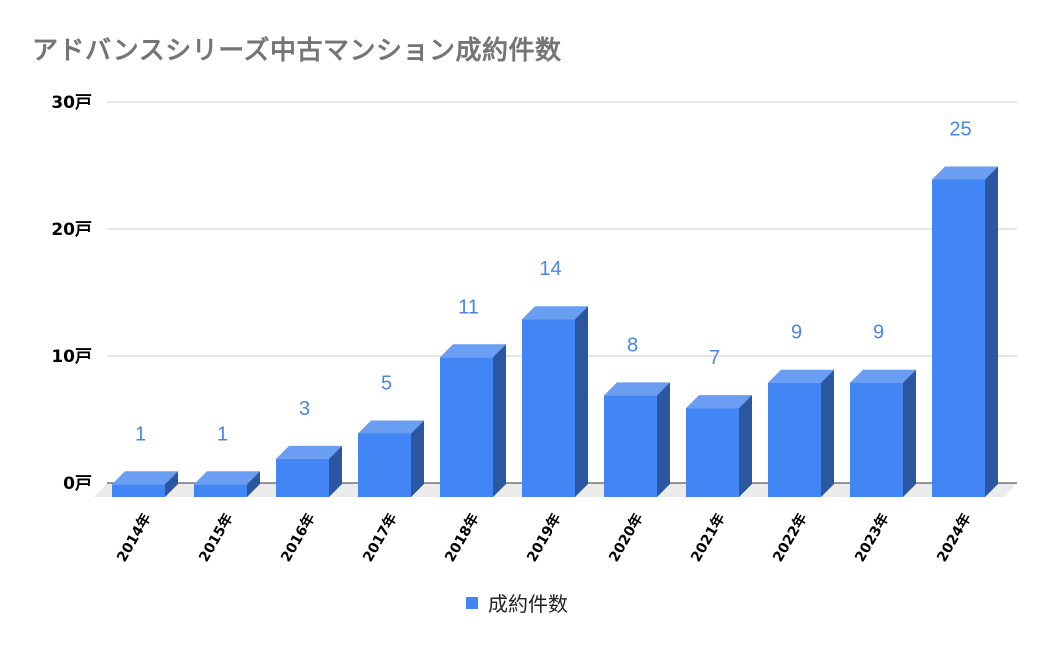  Describe the element at coordinates (801, 433) in the screenshot. I see `bar-2022年` at that location.